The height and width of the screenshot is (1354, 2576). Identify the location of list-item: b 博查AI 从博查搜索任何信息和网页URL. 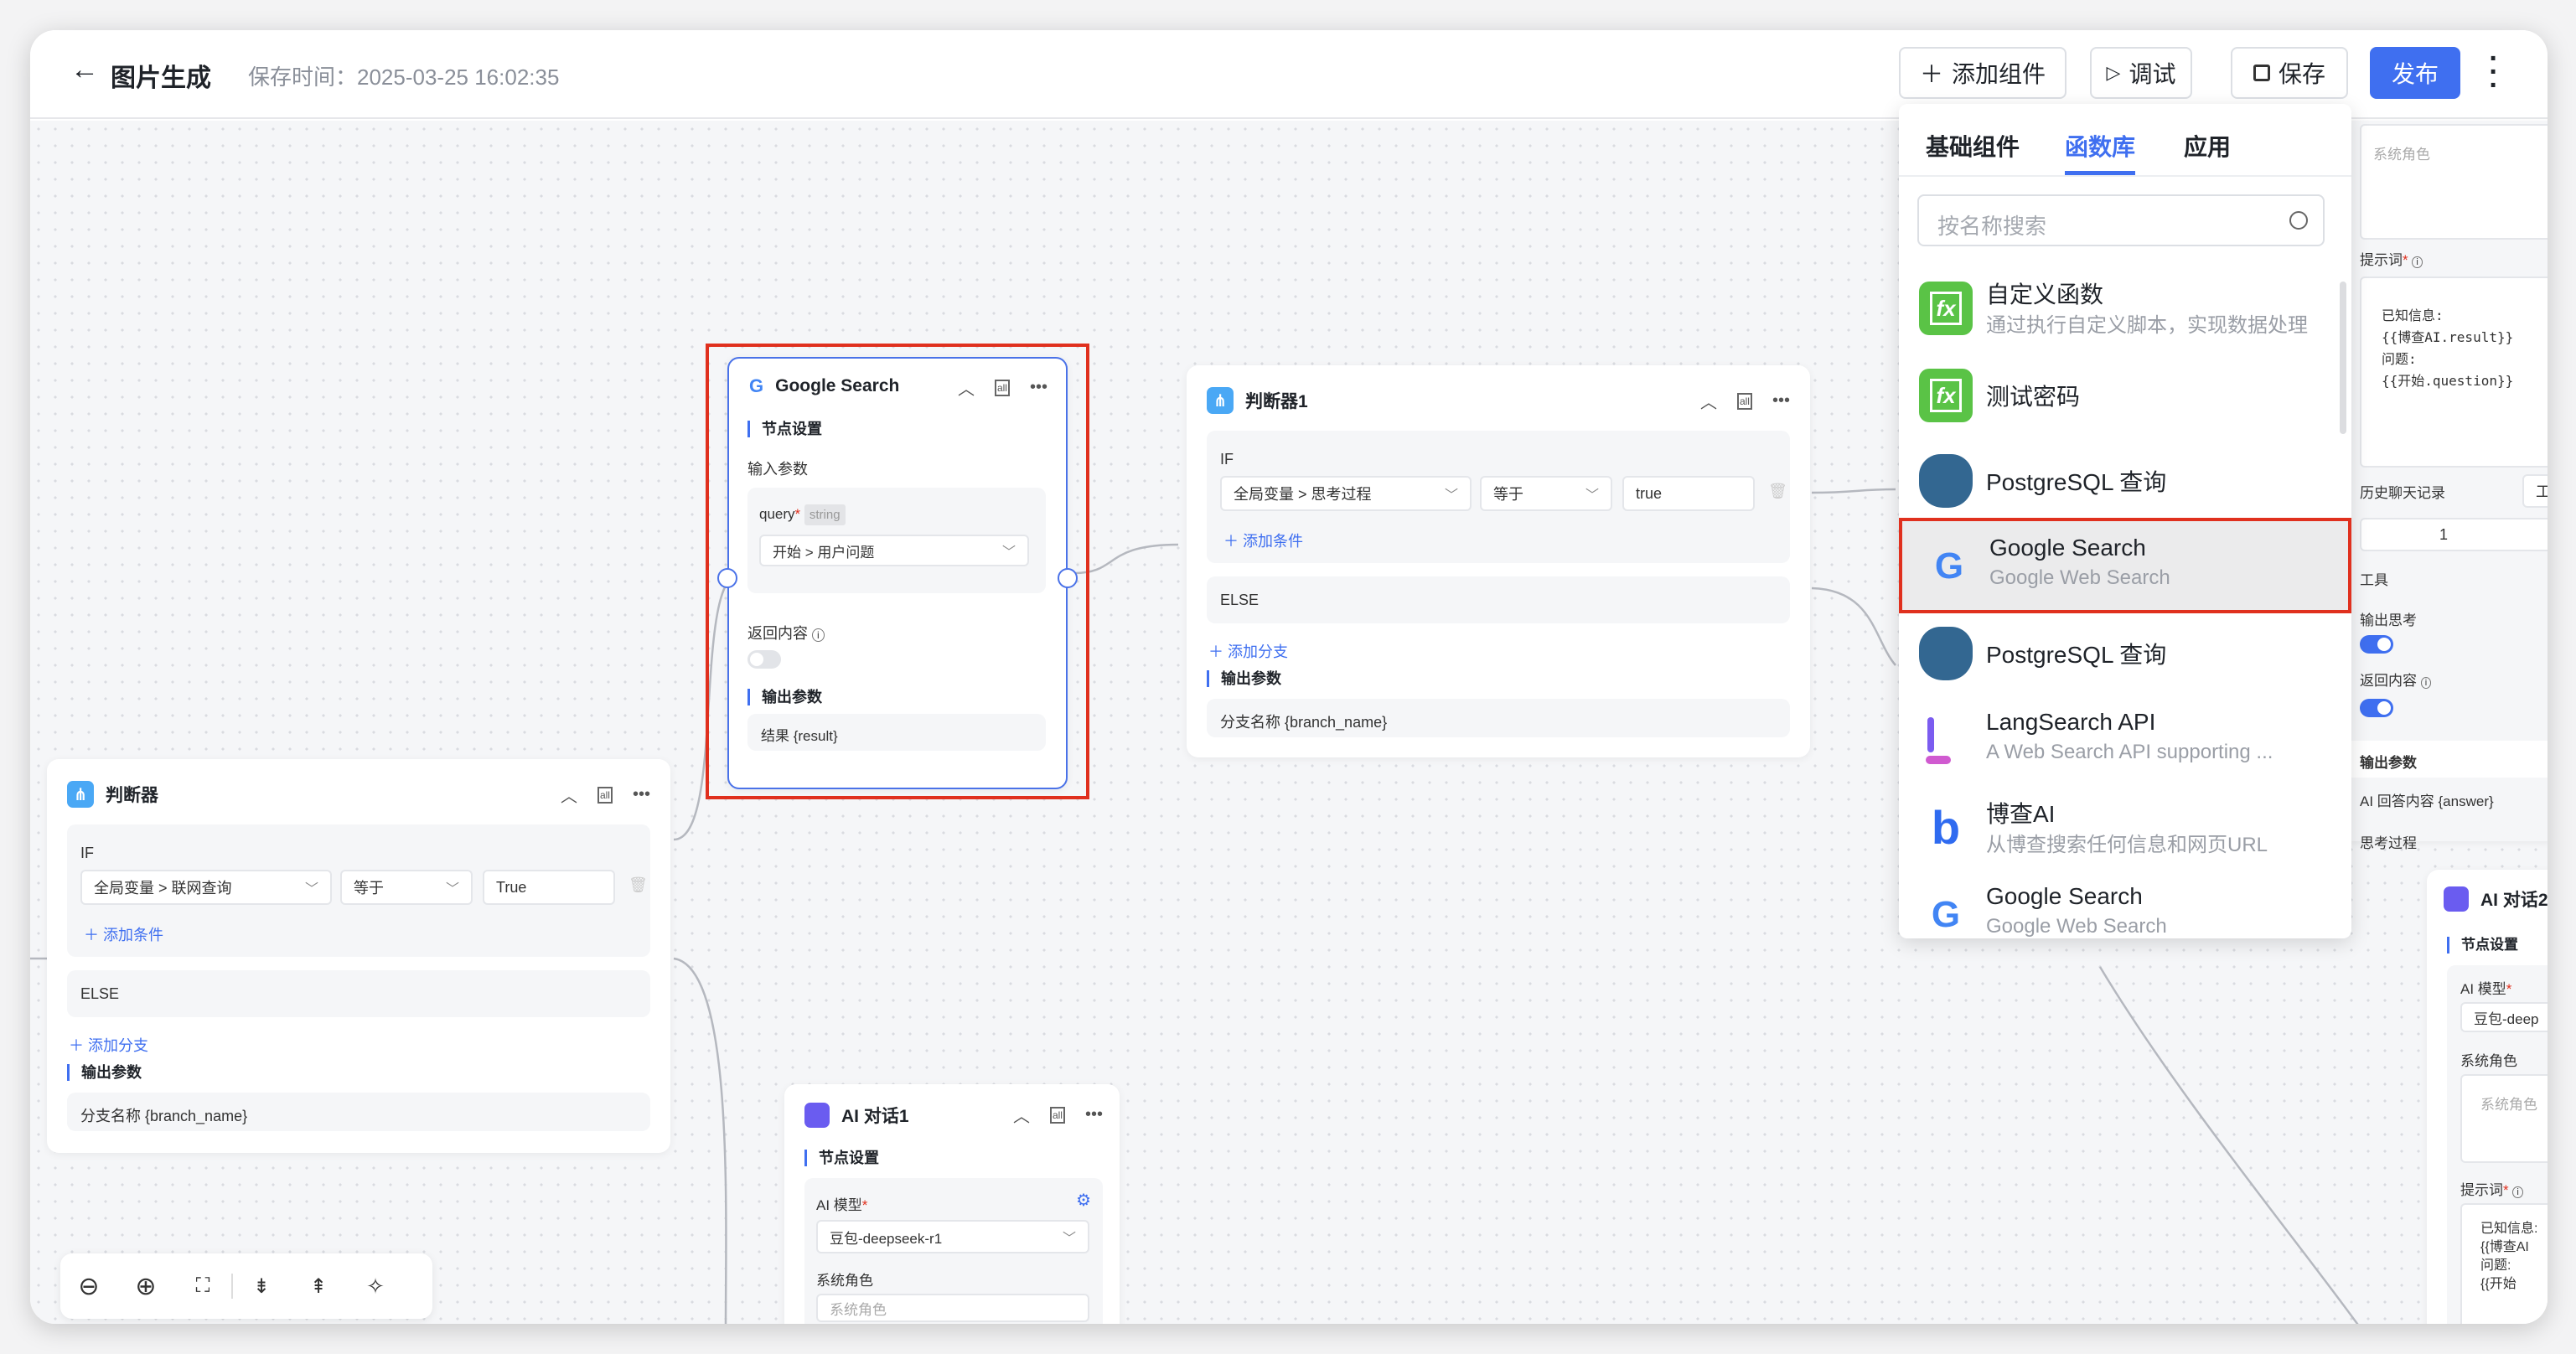
(2117, 826).